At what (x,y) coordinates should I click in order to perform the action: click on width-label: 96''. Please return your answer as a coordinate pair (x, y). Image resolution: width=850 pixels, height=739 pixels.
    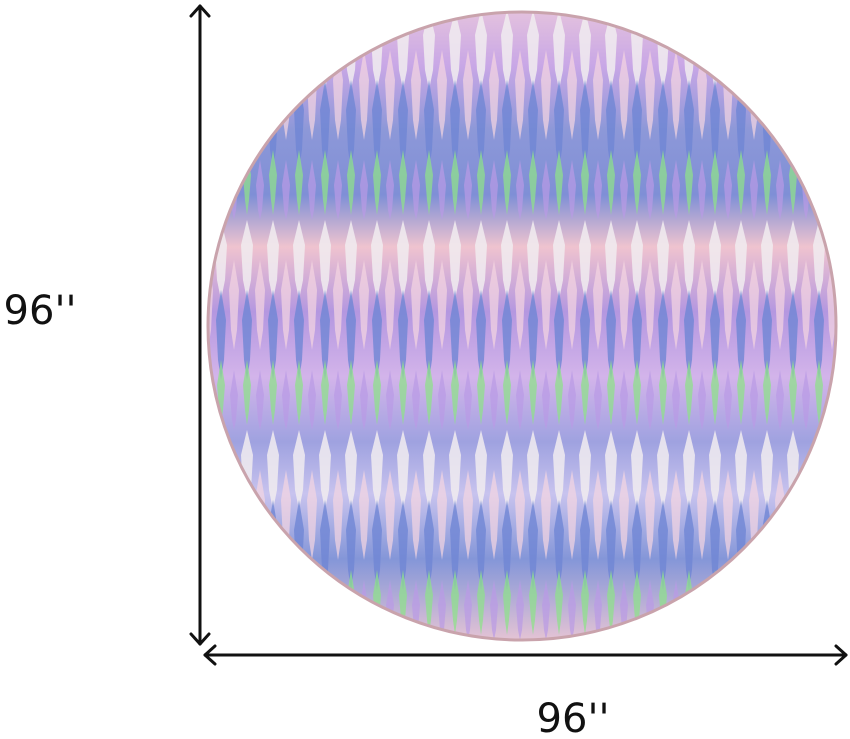
    Looking at the image, I should click on (573, 717).